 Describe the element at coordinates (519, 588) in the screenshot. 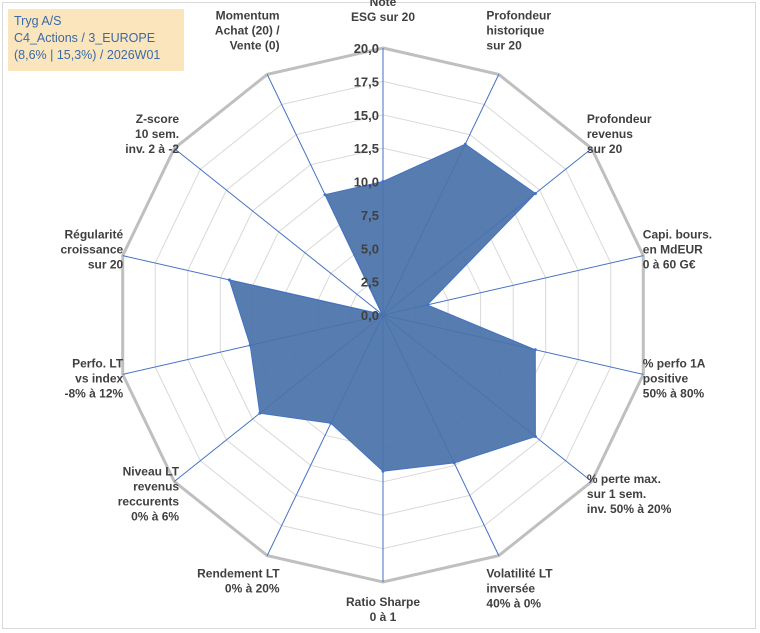

I see `radar-category-label: Volatilité LT inversée 40% à 0%` at that location.